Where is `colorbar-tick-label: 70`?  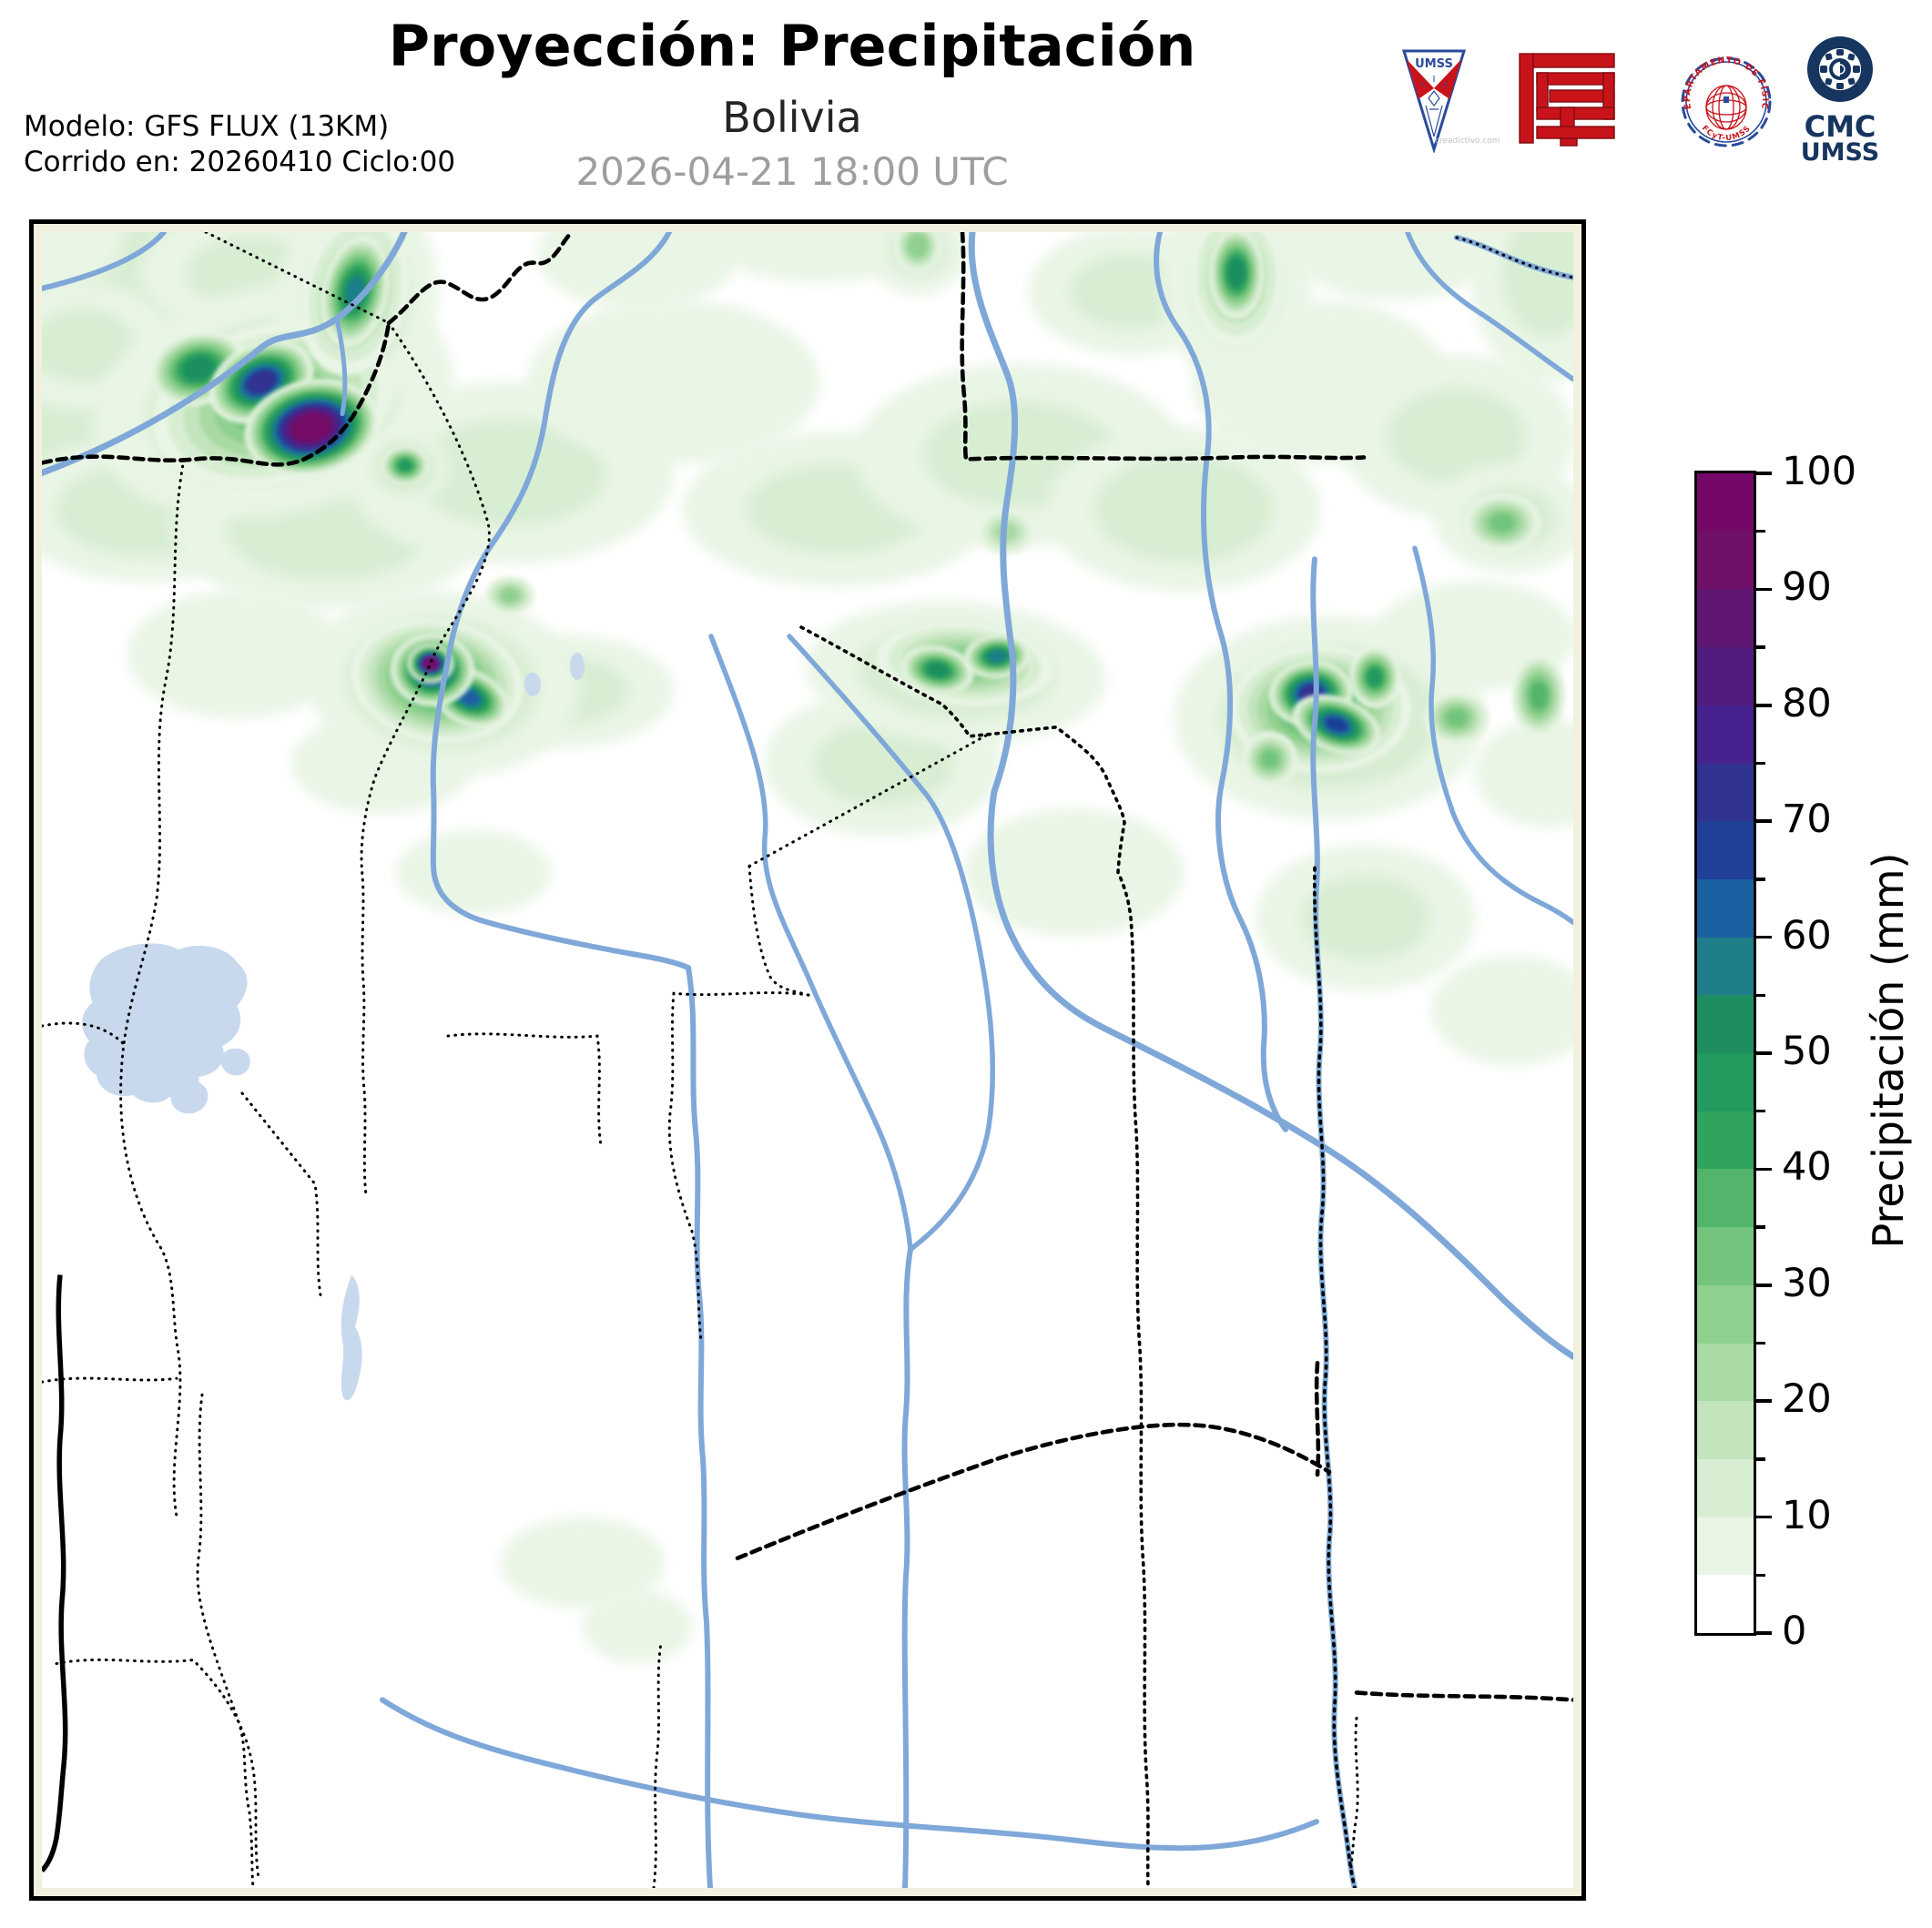
colorbar-tick-label: 70 is located at coordinates (1807, 820).